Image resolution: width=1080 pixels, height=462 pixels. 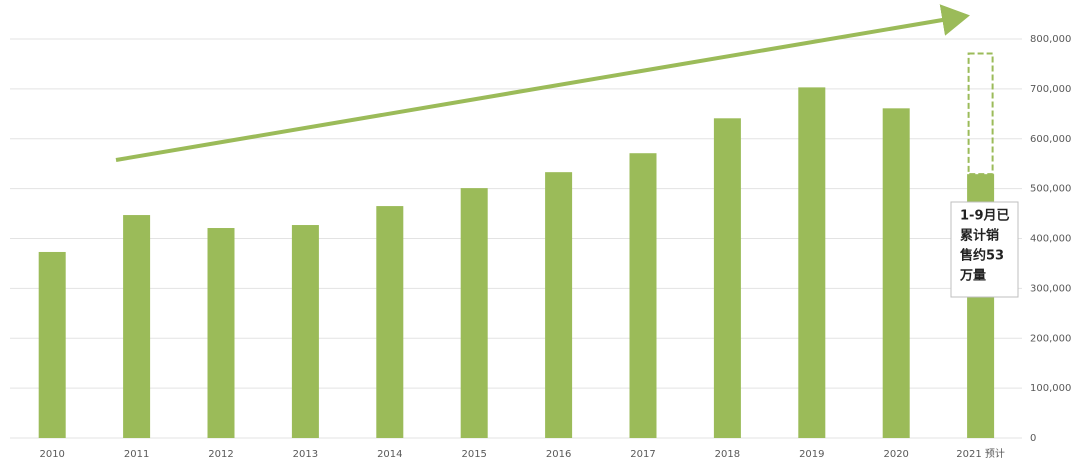 What do you see at coordinates (1050, 39) in the screenshot?
I see `y-tick-label: 800,000` at bounding box center [1050, 39].